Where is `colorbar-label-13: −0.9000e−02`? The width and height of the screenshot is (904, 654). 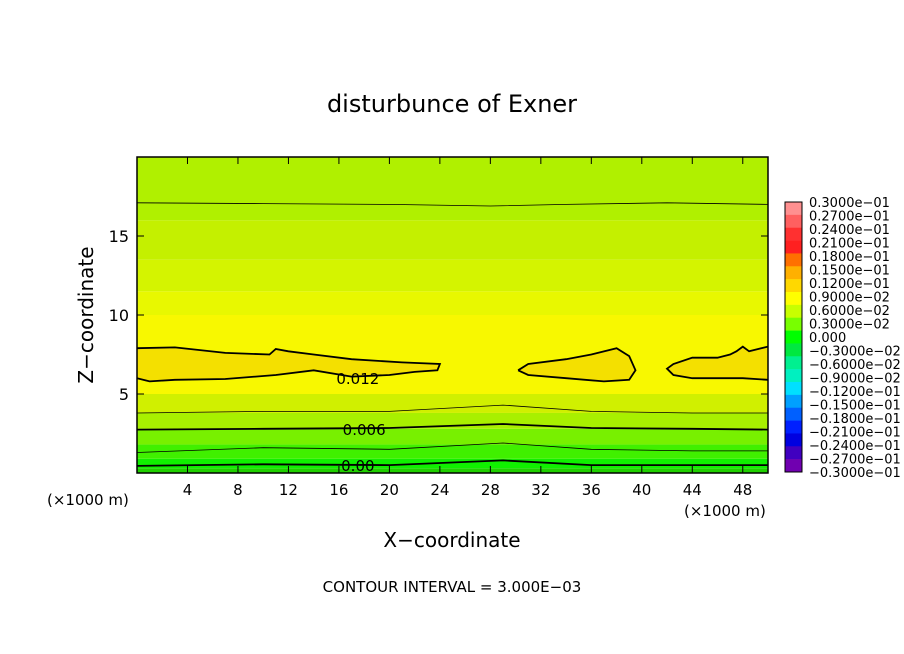 colorbar-label-13: −0.9000e−02 is located at coordinates (855, 379).